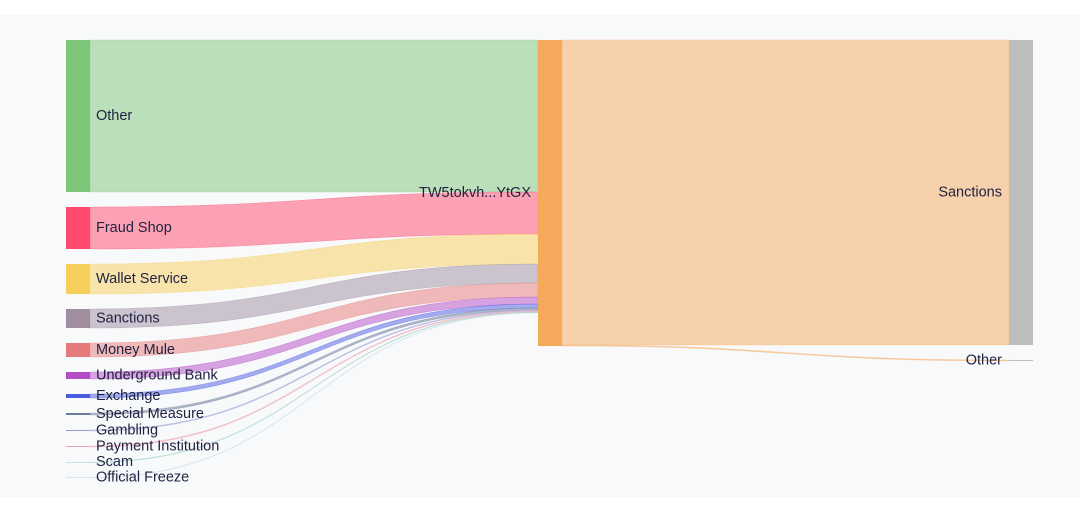 The image size is (1080, 509). What do you see at coordinates (127, 430) in the screenshot?
I see `node-label: Gambling` at bounding box center [127, 430].